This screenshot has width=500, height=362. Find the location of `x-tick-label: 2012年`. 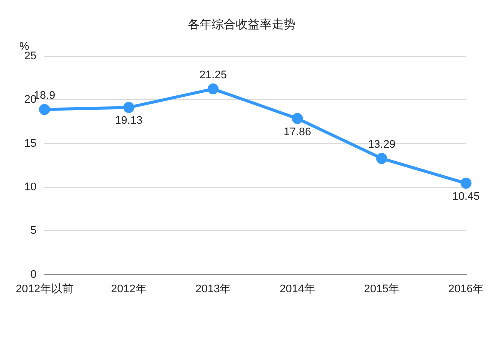

x-tick-label: 2012年 is located at coordinates (129, 289).